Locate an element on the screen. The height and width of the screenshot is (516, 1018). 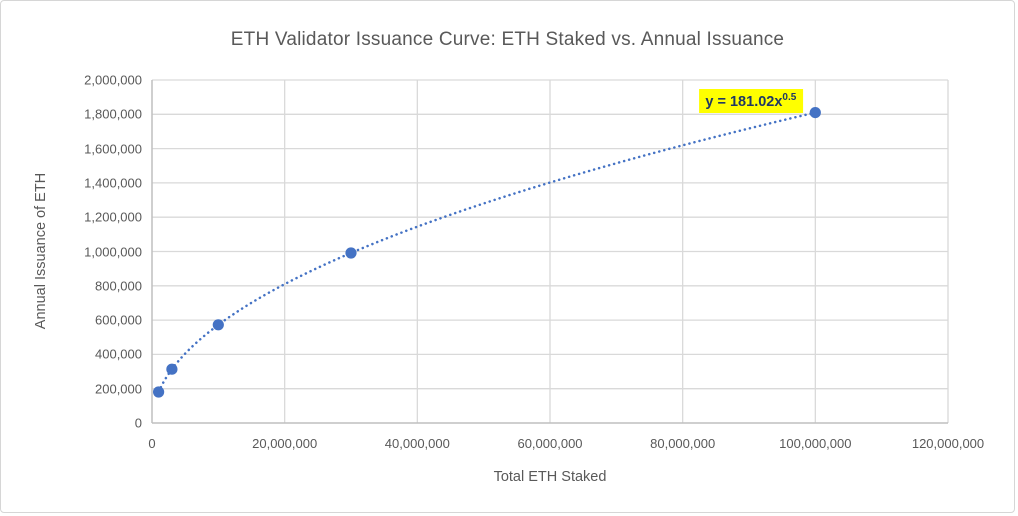
y-tick-label: 1,600,000 is located at coordinates (113, 149).